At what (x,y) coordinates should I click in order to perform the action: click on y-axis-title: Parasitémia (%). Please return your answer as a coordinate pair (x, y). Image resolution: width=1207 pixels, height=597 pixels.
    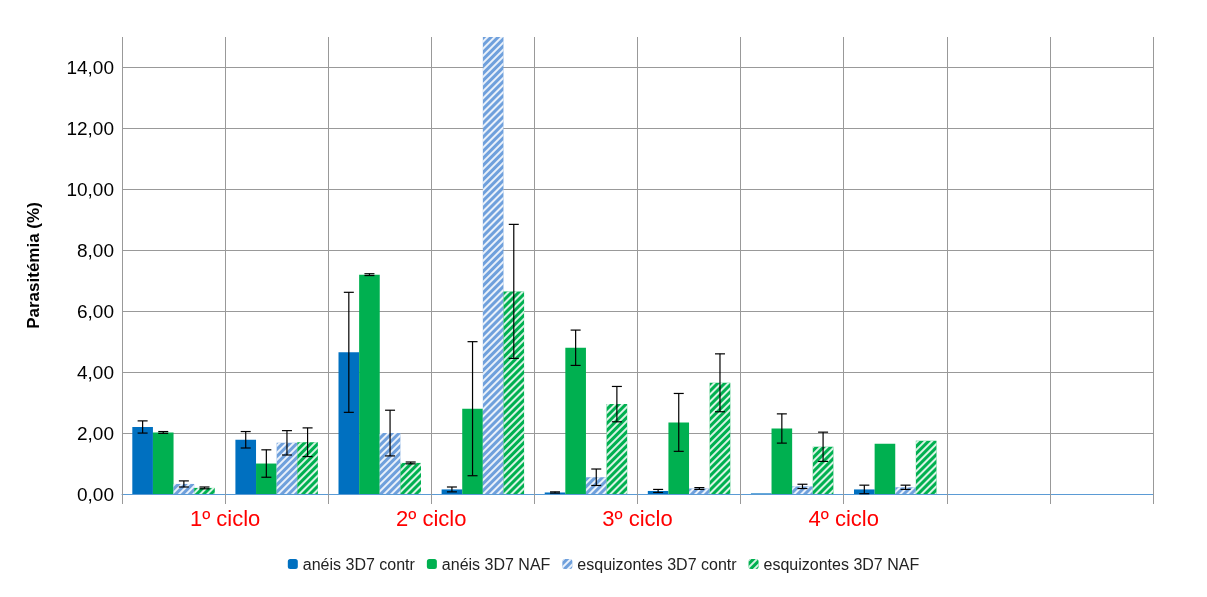
    Looking at the image, I should click on (33, 265).